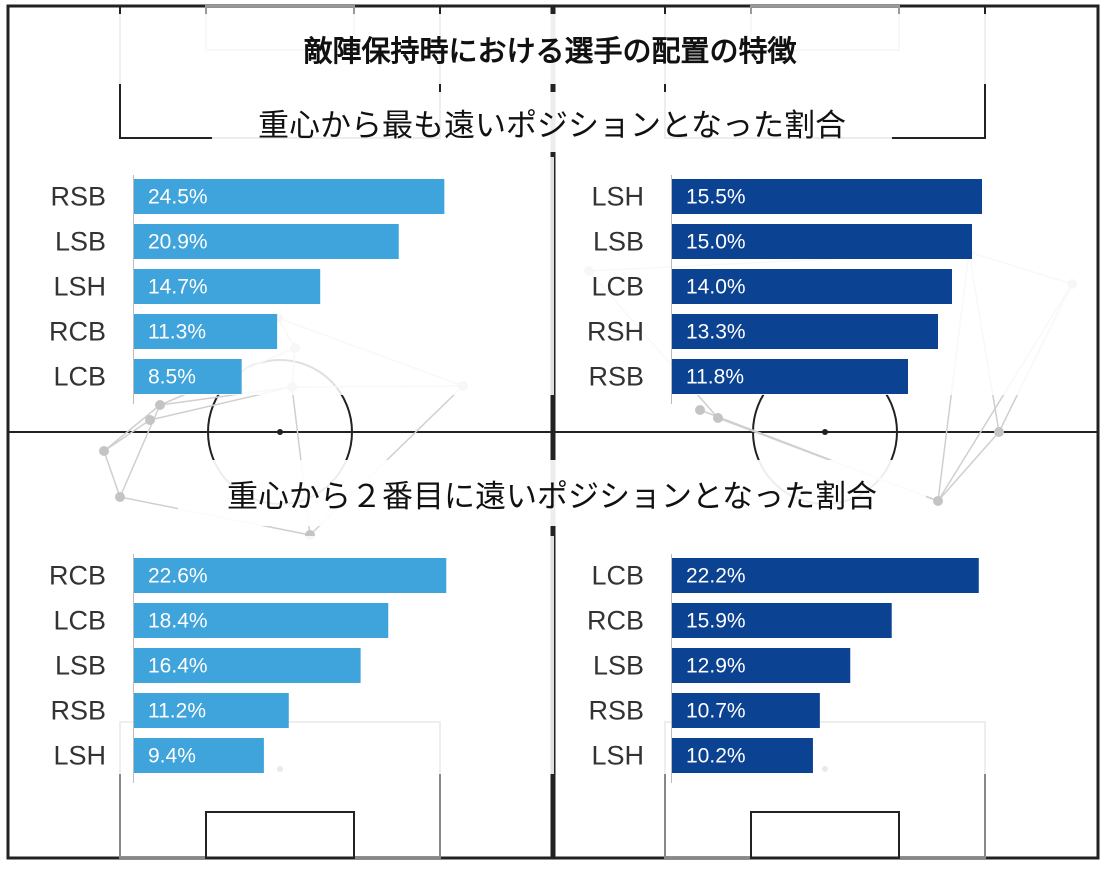 The height and width of the screenshot is (874, 1106). What do you see at coordinates (172, 377) in the screenshot?
I see `data-label: 8.5%` at bounding box center [172, 377].